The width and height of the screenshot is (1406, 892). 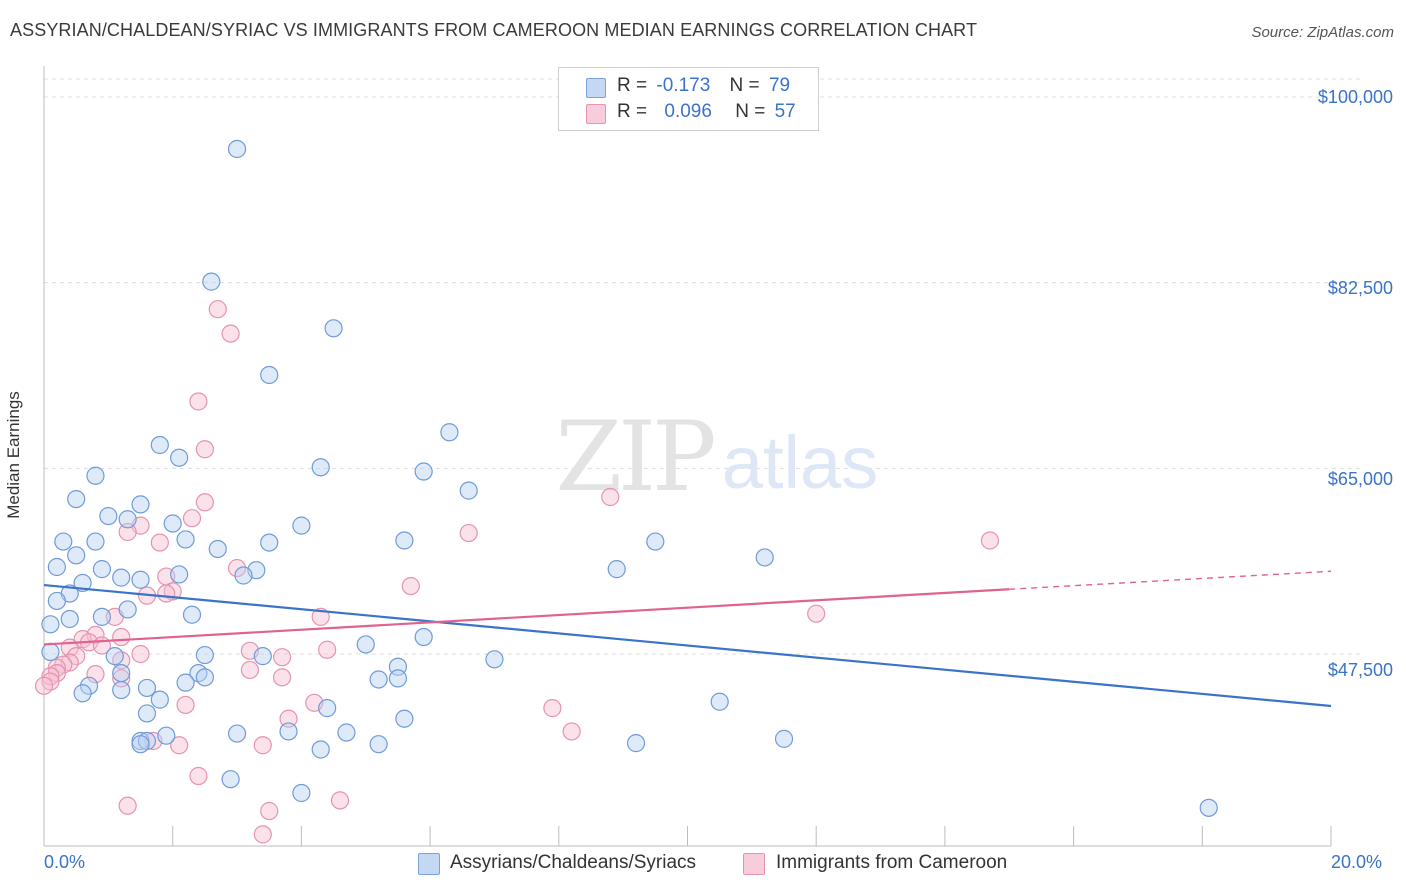 I want to click on trend-line-pink, so click(x=526, y=617).